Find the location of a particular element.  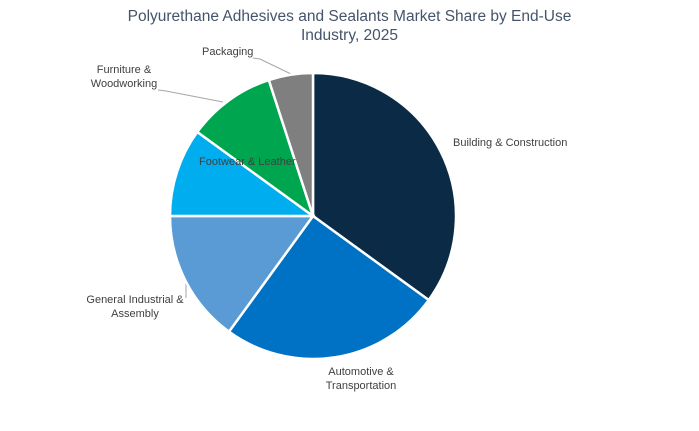

pie-slice-general-industrial-assembly is located at coordinates (242, 274).